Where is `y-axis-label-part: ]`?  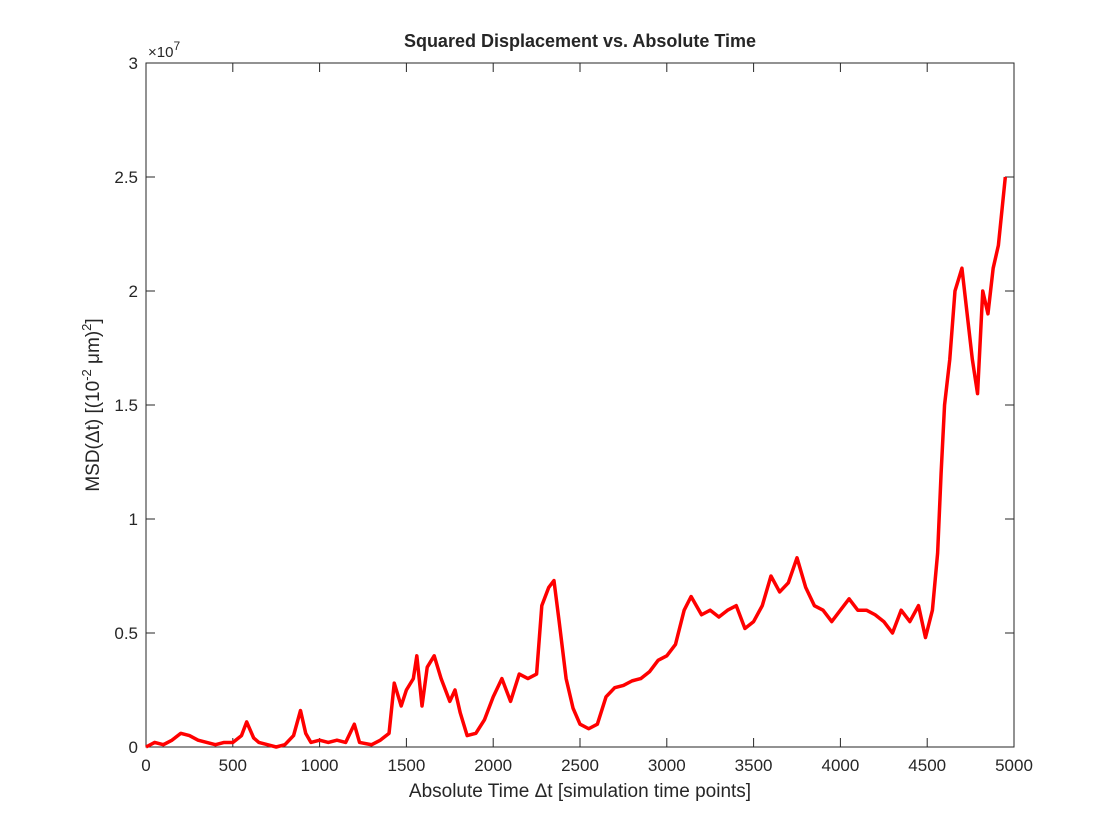
y-axis-label-part: ] is located at coordinates (93, 320).